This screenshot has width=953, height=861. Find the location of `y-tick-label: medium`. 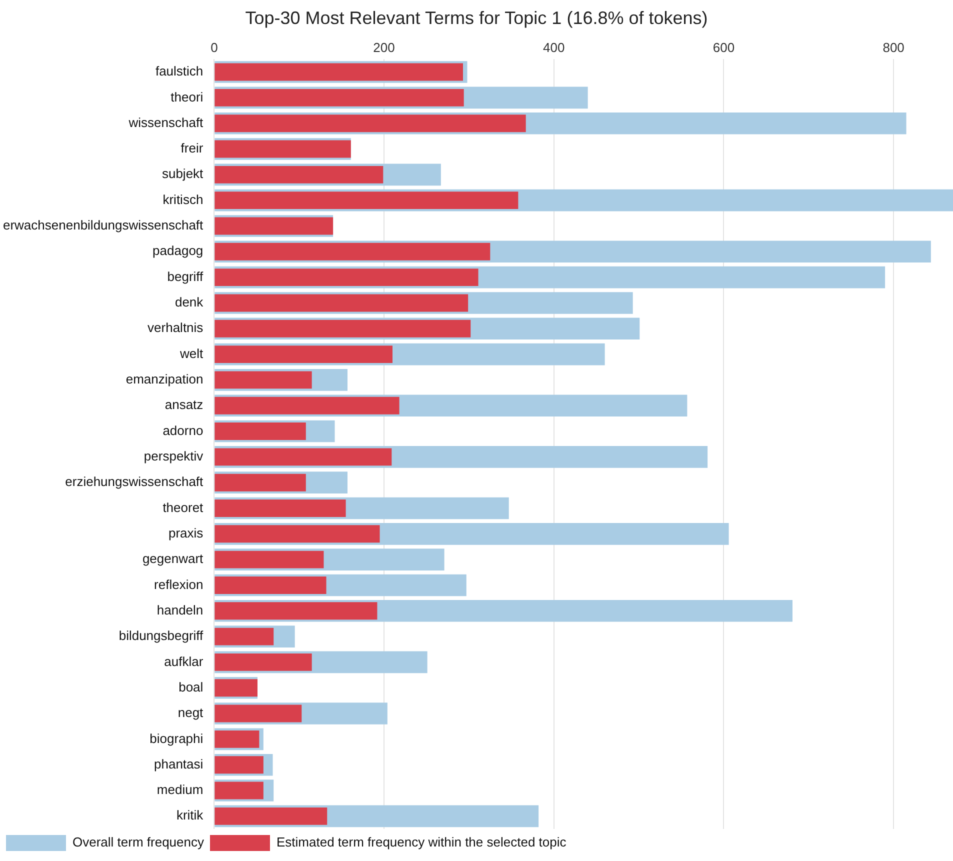

y-tick-label: medium is located at coordinates (180, 790).